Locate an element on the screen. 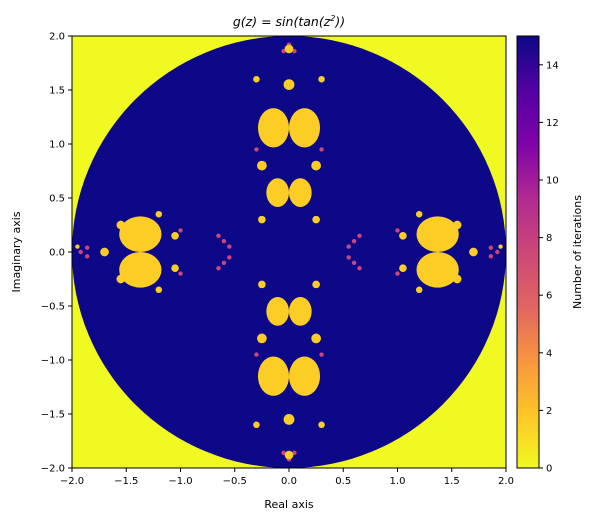 The width and height of the screenshot is (595, 522). y-tick-label: −2.0 is located at coordinates (53, 469).